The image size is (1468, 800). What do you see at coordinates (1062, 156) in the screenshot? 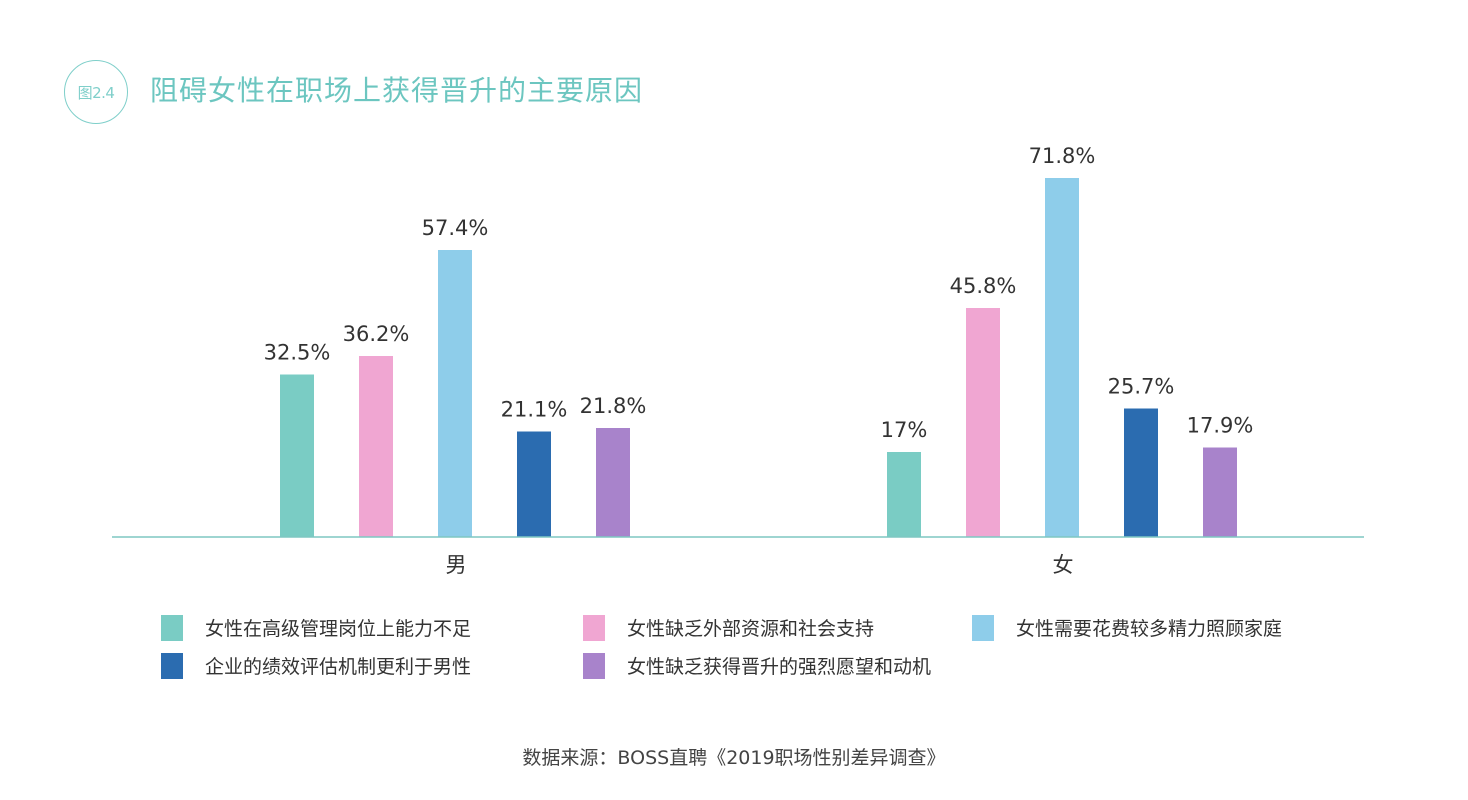
I see `bar-value-label: 71.8%` at bounding box center [1062, 156].